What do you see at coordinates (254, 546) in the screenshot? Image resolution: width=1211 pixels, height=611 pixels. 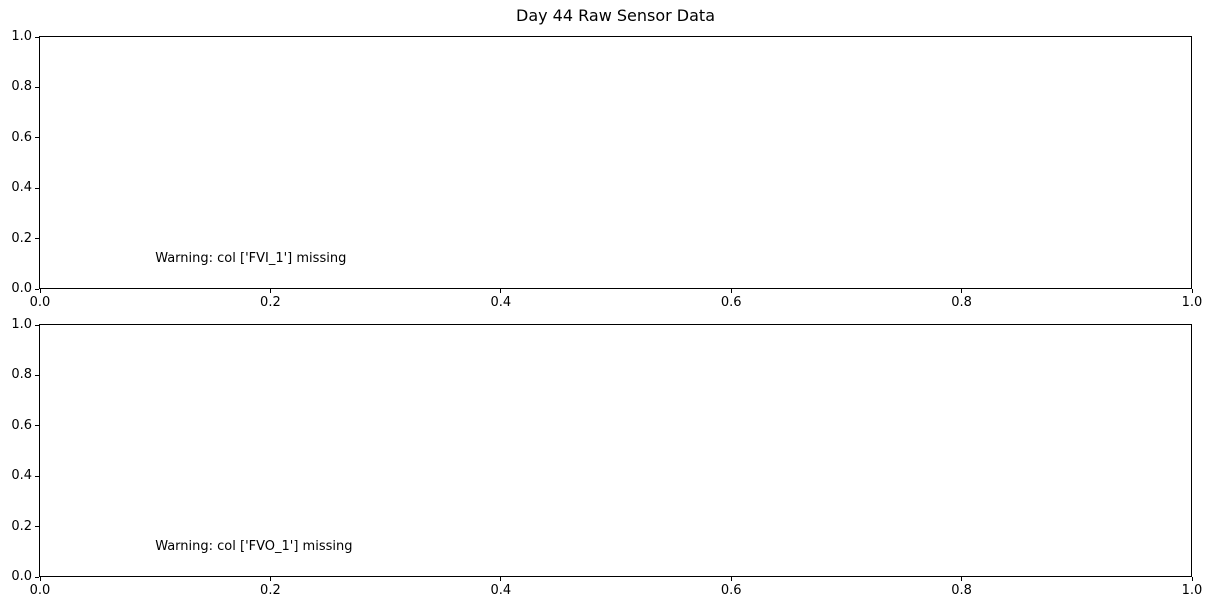 I see `warning-text: Warning: col ['FVO_1'] missing` at bounding box center [254, 546].